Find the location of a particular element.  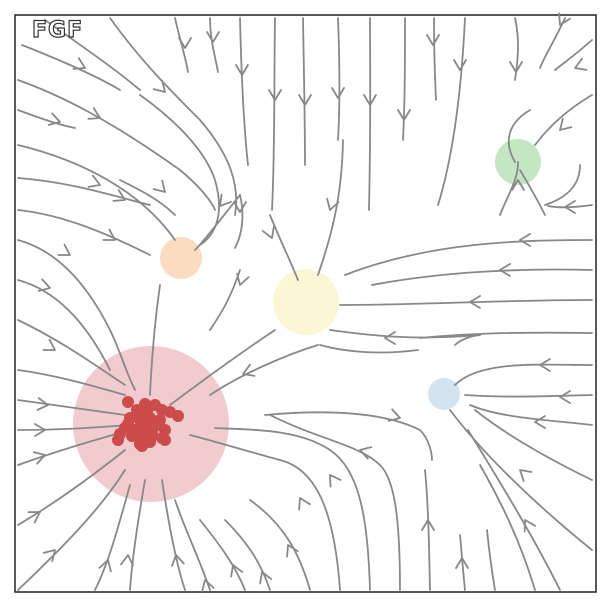

yellow-attractor is located at coordinates (306, 302).